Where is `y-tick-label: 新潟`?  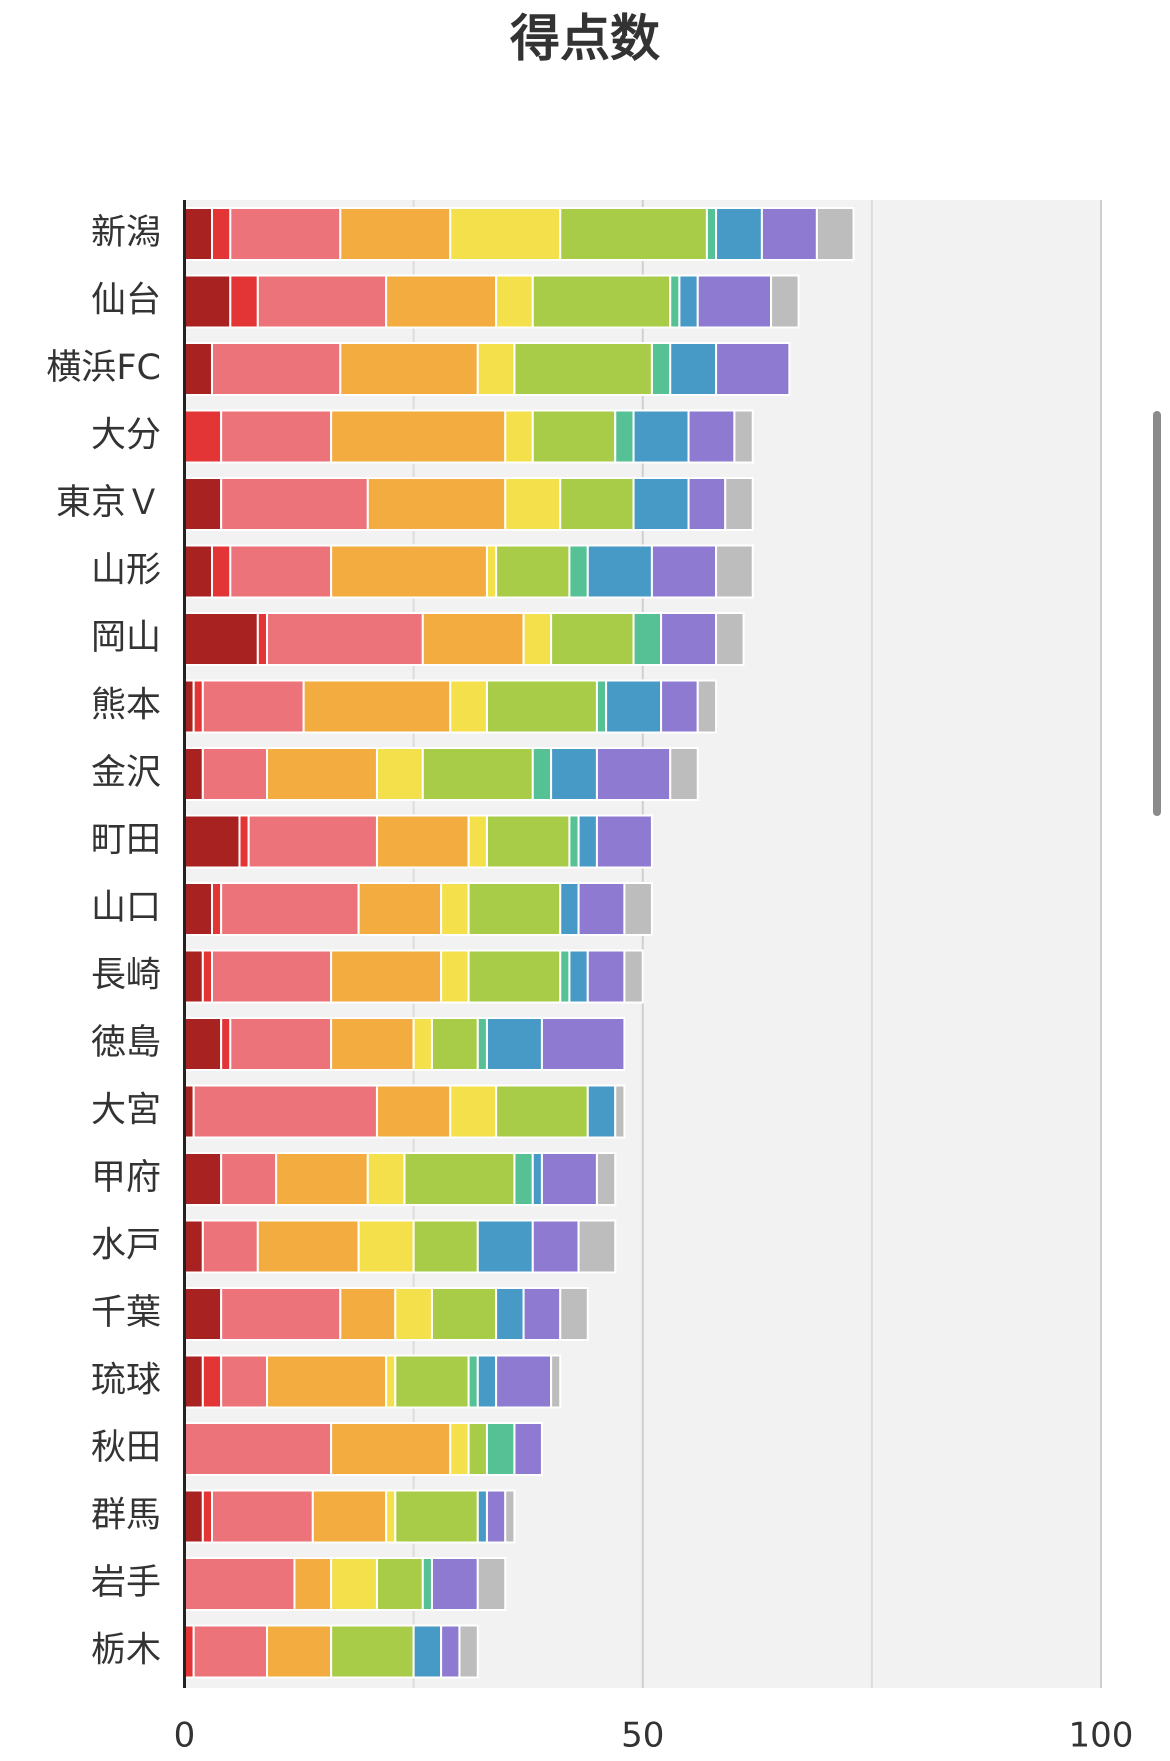
y-tick-label: 新潟 is located at coordinates (126, 233).